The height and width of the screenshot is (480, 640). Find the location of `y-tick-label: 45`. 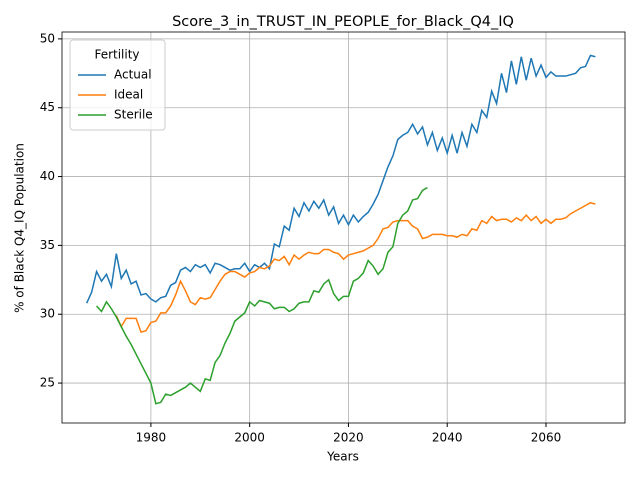

y-tick-label: 45 is located at coordinates (47, 107).